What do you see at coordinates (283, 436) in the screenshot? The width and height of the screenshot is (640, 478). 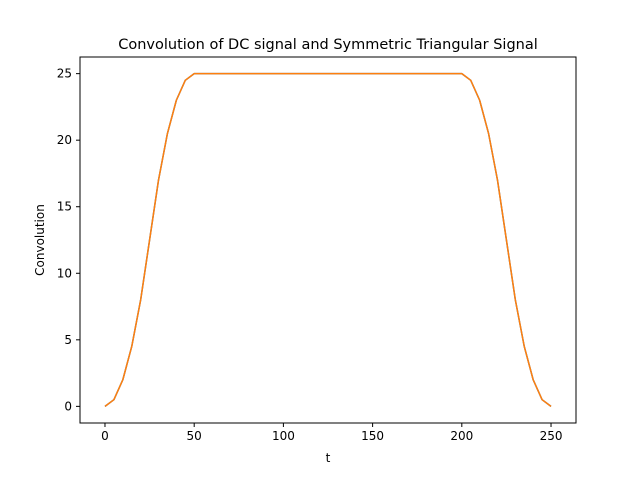 I see `x-tick-label: 100` at bounding box center [283, 436].